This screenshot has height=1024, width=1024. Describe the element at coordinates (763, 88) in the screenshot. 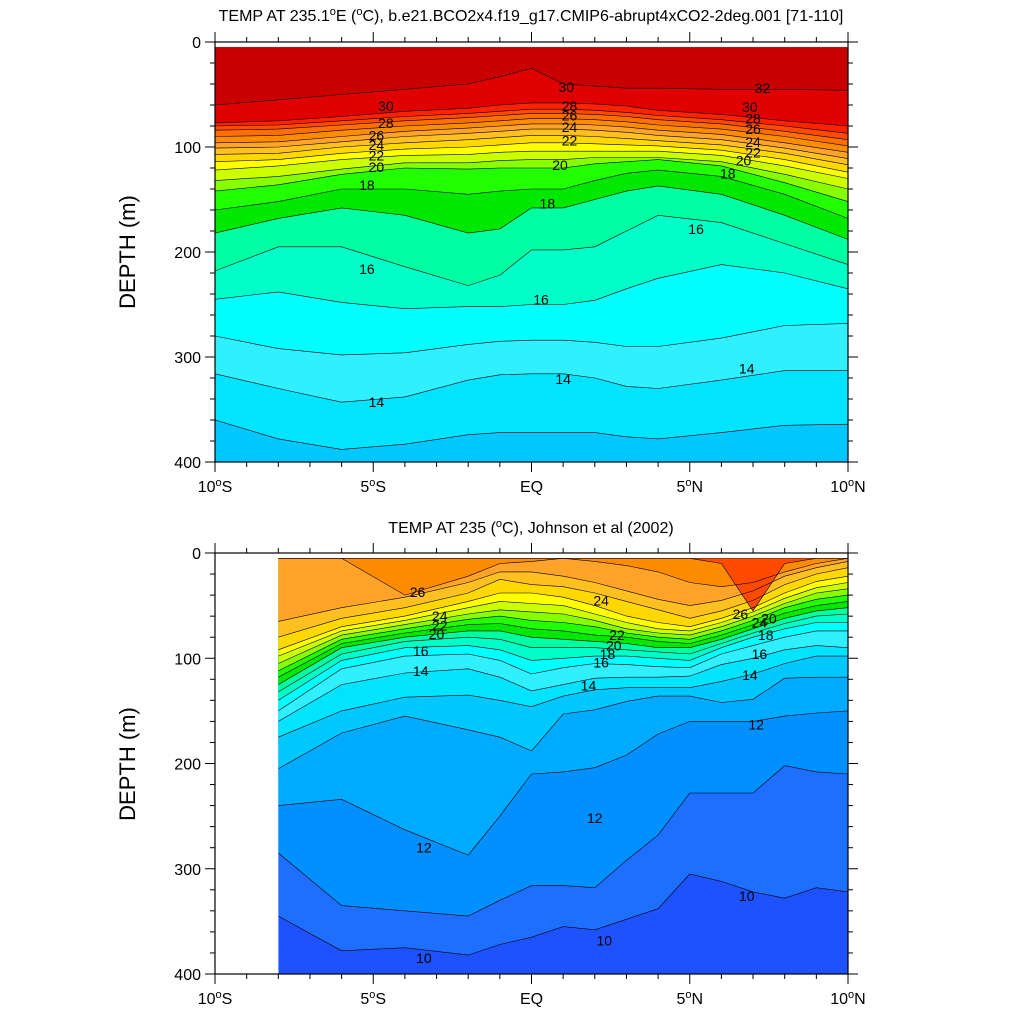

I see `contour-label: 32` at that location.